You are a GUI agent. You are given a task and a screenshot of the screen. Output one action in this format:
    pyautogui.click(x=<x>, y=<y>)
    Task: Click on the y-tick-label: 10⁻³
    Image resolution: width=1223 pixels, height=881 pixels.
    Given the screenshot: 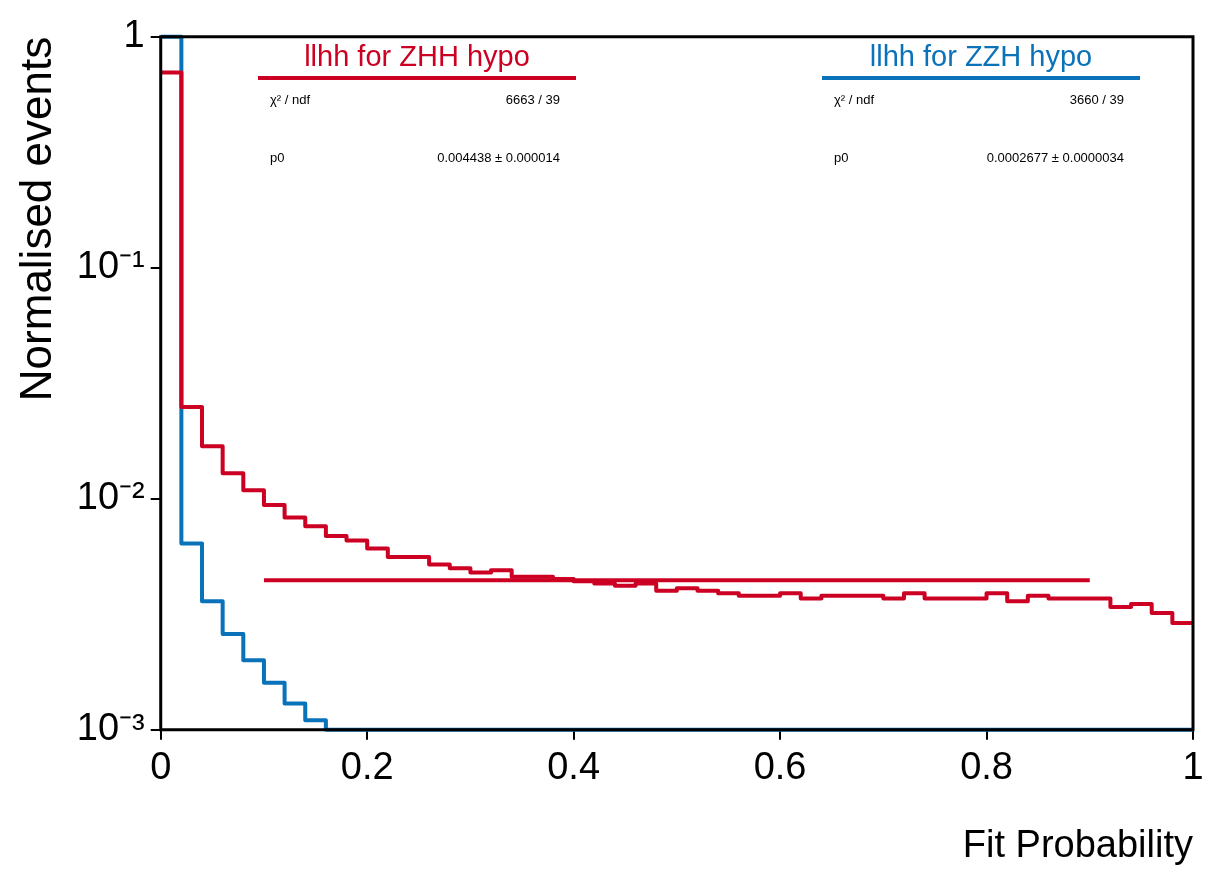 What is the action you would take?
    pyautogui.click(x=110, y=727)
    